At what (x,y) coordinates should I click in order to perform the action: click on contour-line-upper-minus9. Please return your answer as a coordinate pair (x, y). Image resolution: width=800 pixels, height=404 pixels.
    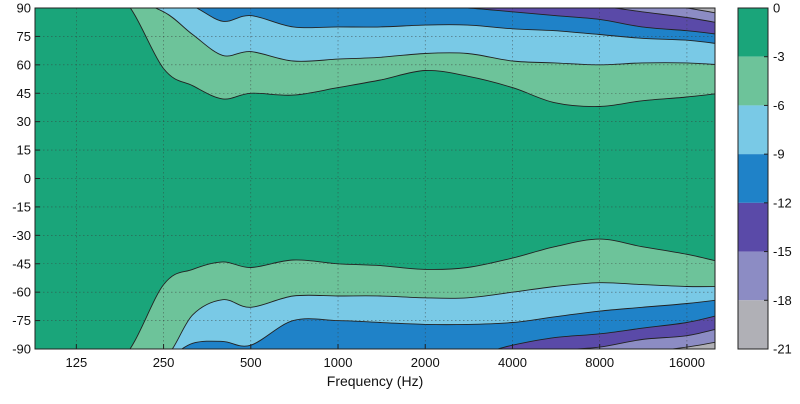
    Looking at the image, I should click on (455, 26).